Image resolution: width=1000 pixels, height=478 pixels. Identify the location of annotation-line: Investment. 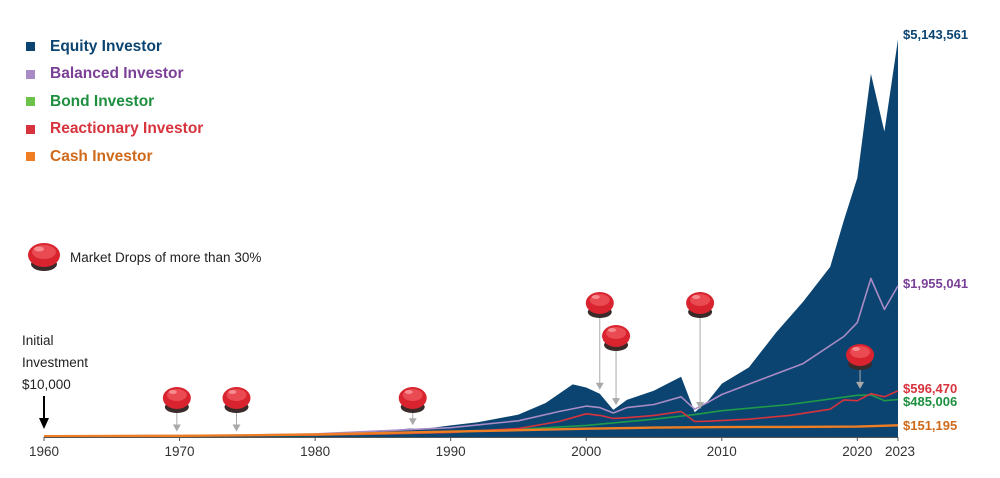
(55, 362).